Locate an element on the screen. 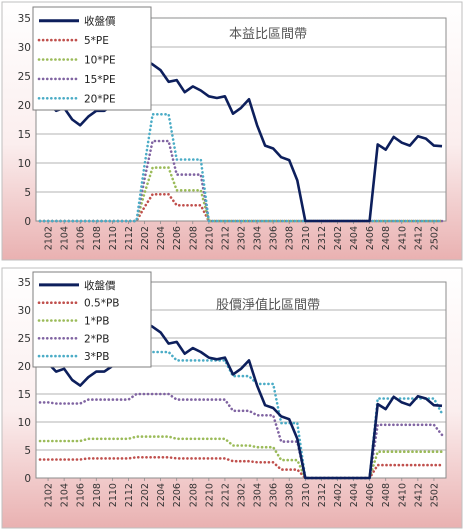 This screenshot has height=530, width=466. legend-label: 15*PE is located at coordinates (100, 80).